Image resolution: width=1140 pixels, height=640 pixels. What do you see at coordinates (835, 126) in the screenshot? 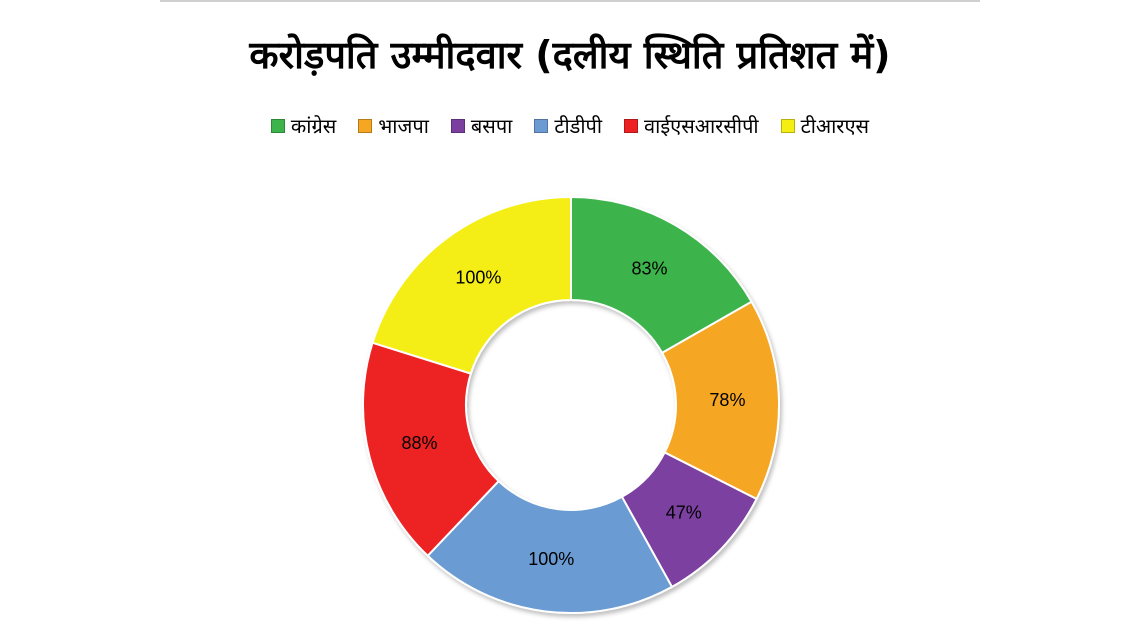
I see `legend-label: टीआरएस` at bounding box center [835, 126].